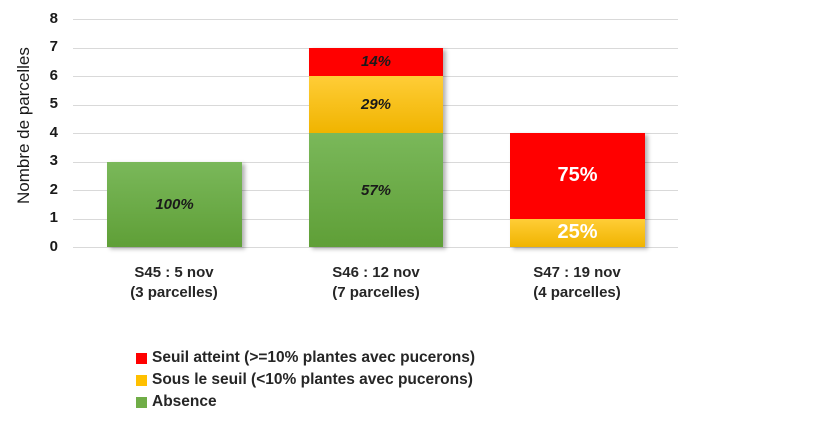 This screenshot has width=820, height=431. What do you see at coordinates (53, 189) in the screenshot?
I see `y-tick: 2` at bounding box center [53, 189].